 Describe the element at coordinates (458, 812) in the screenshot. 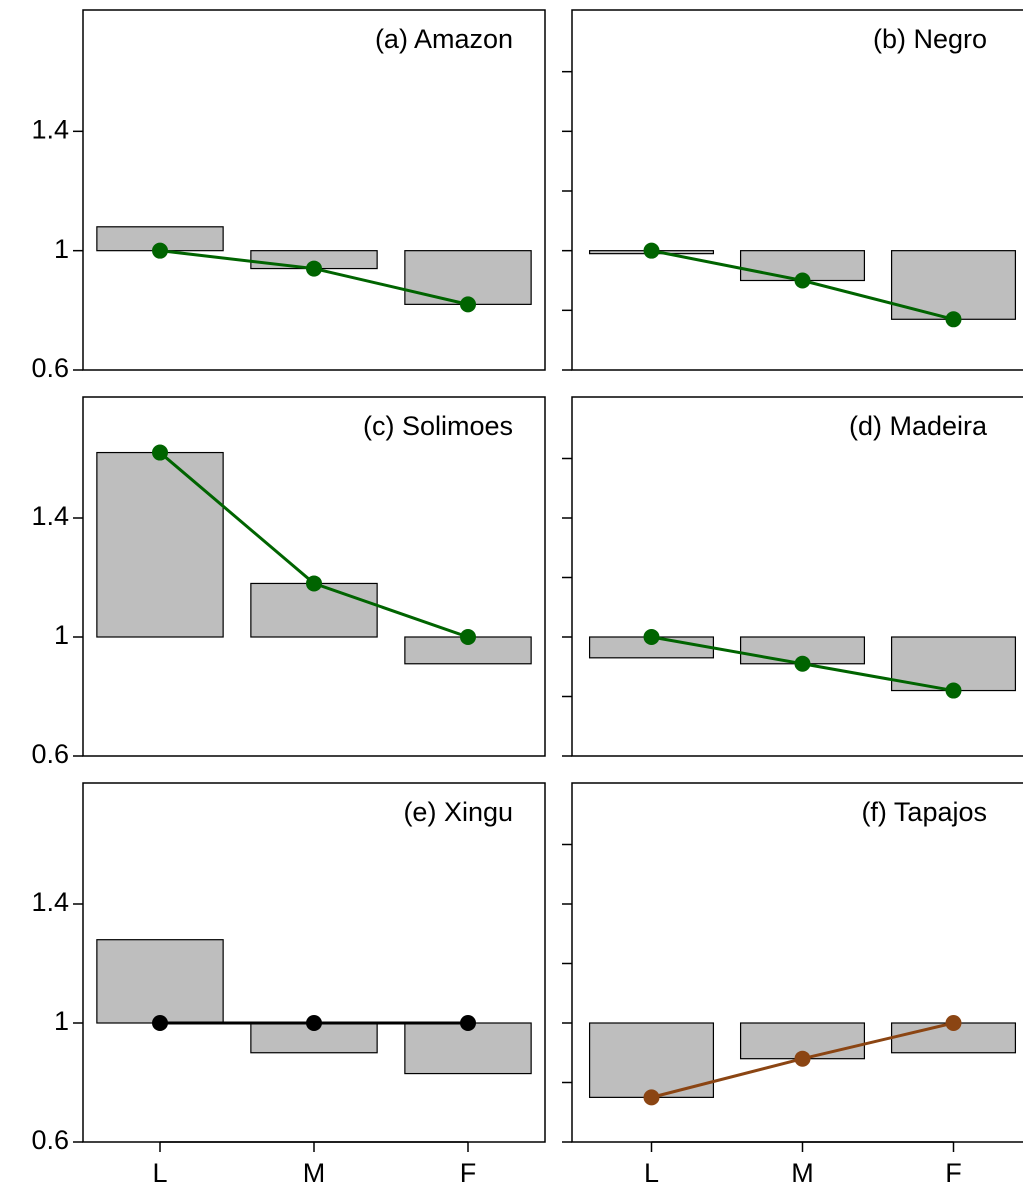

I see `panel-title: (e) Xingu` at that location.